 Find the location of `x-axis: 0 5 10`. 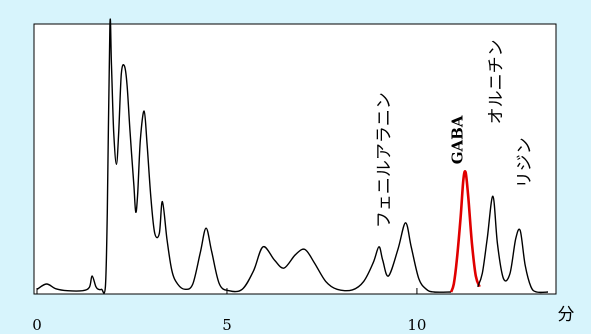

x-axis: 0 5 10 is located at coordinates (229, 311).